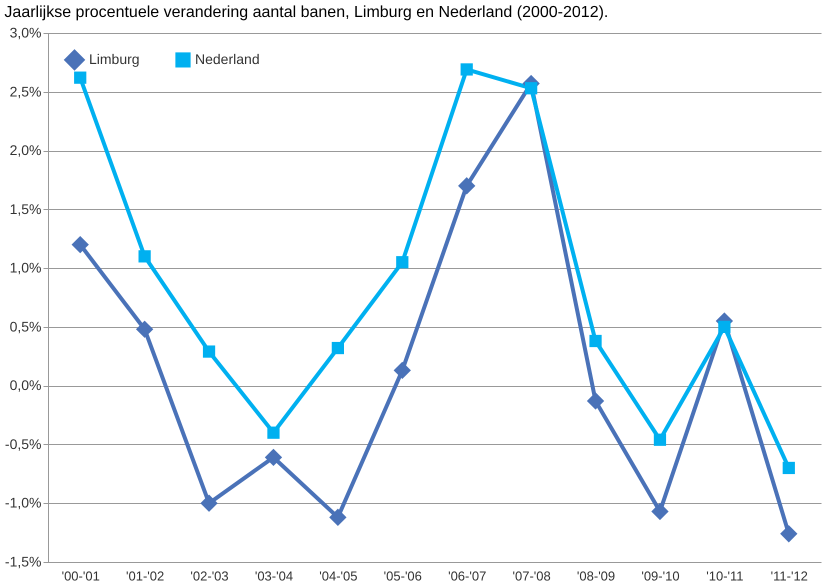 The height and width of the screenshot is (587, 829). What do you see at coordinates (26, 91) in the screenshot?
I see `y-tick-label: 2,5%` at bounding box center [26, 91].